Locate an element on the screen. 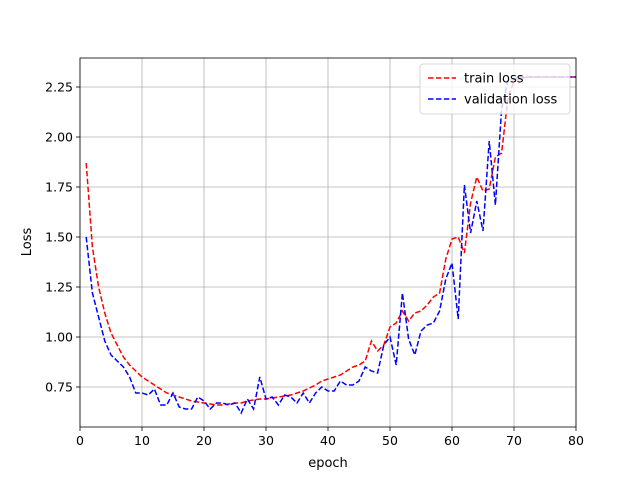 The width and height of the screenshot is (640, 480). x-tick-label: 70 is located at coordinates (514, 440).